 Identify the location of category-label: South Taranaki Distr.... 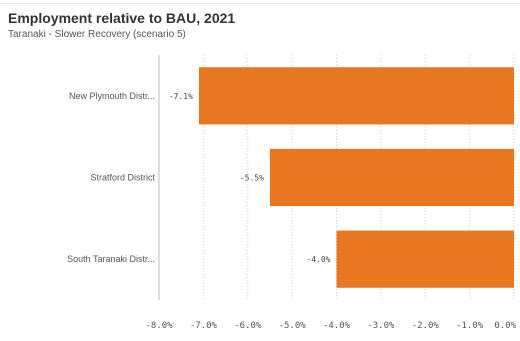
(111, 259).